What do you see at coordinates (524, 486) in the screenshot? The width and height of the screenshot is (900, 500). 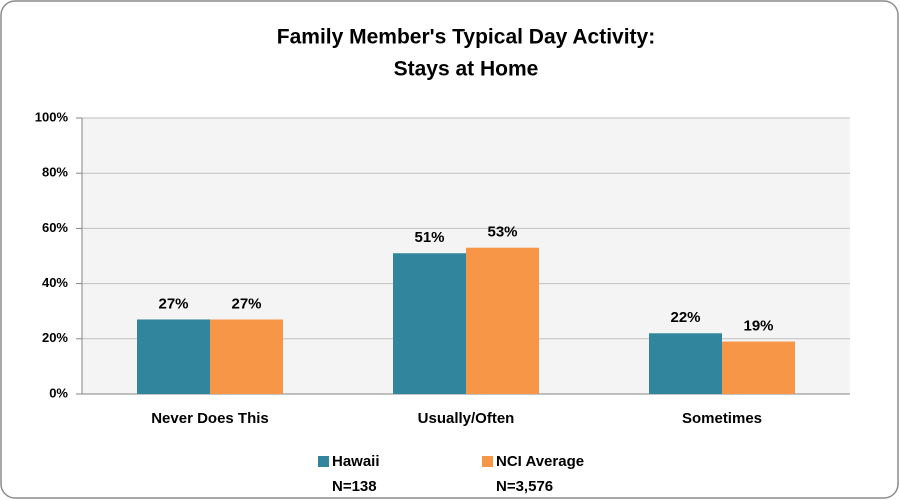 I see `legend-n-label: N=3,576` at bounding box center [524, 486].